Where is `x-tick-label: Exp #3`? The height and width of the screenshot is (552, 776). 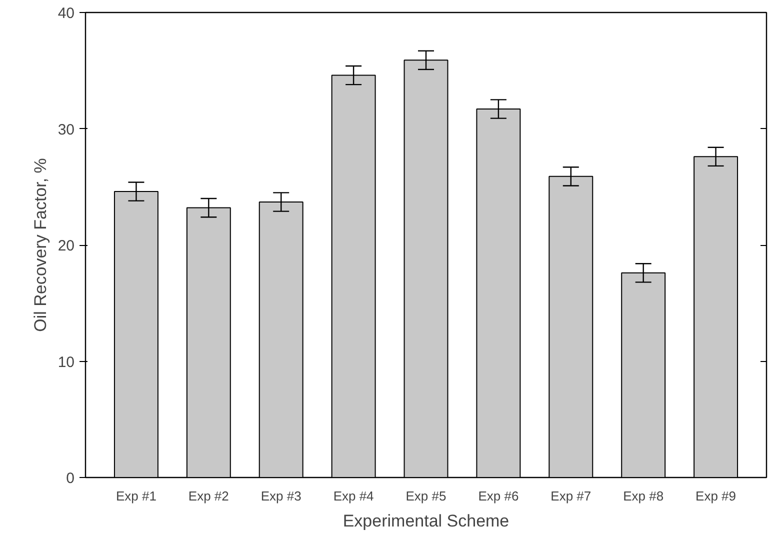
x-tick-label: Exp #3 is located at coordinates (281, 496).